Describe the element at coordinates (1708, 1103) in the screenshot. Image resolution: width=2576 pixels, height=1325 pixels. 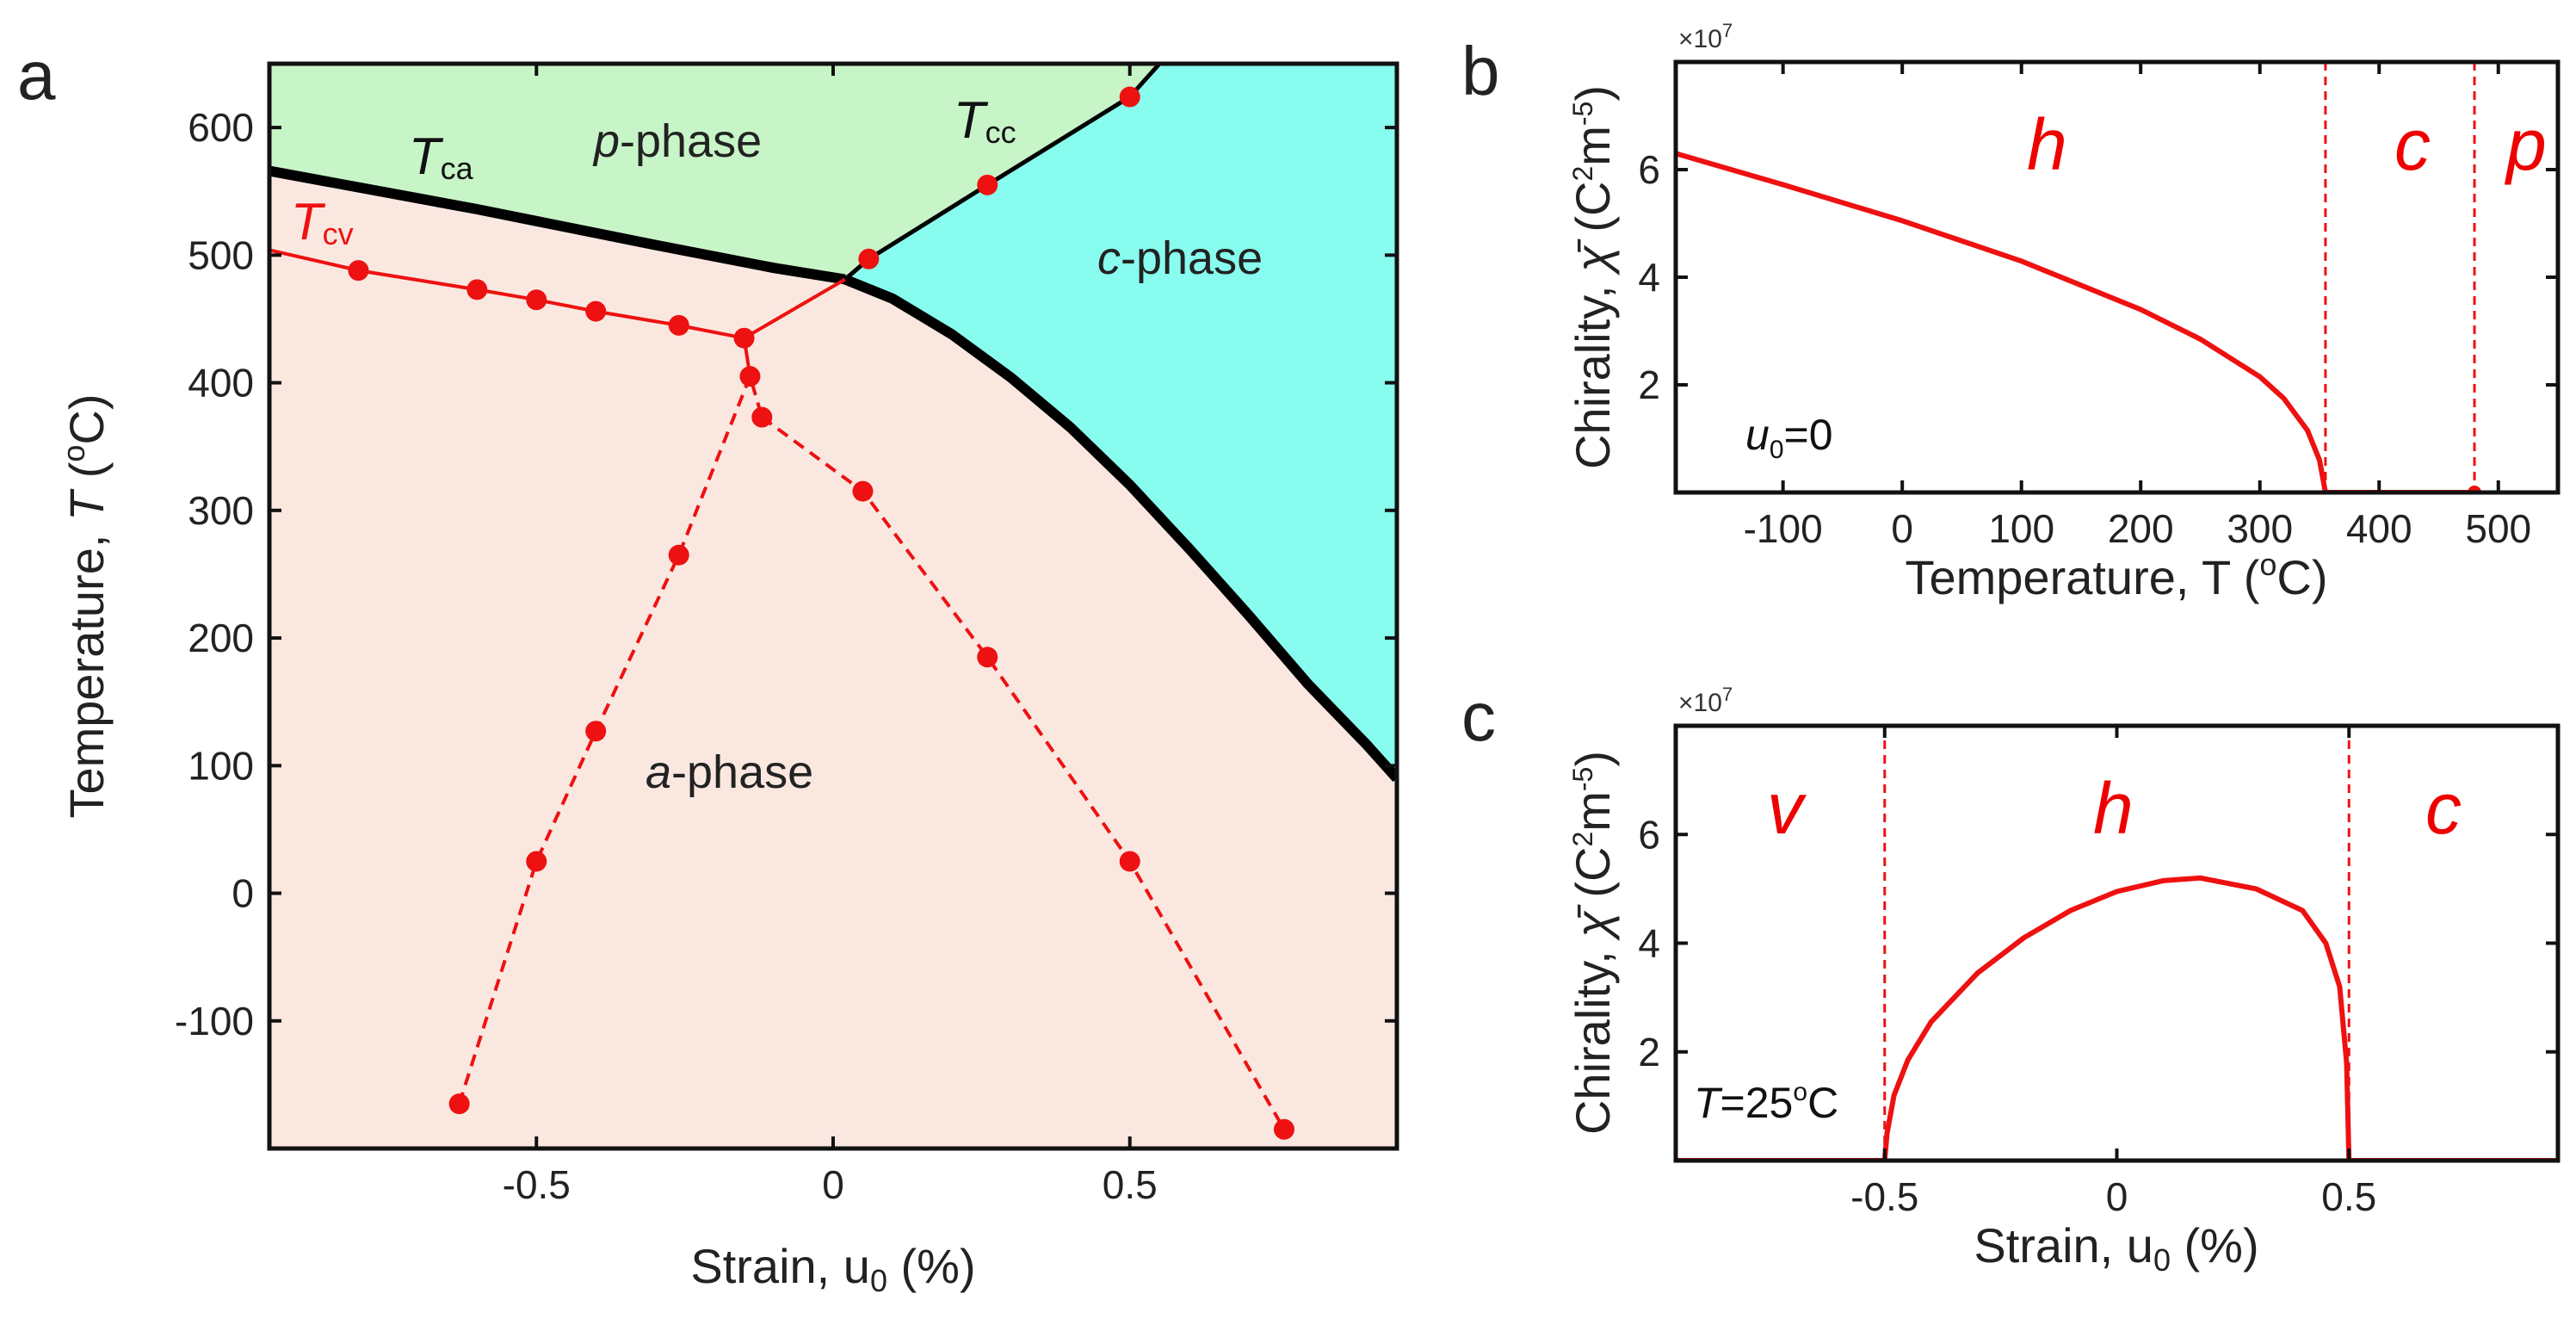
I see `panel-c-cond-main: T` at that location.